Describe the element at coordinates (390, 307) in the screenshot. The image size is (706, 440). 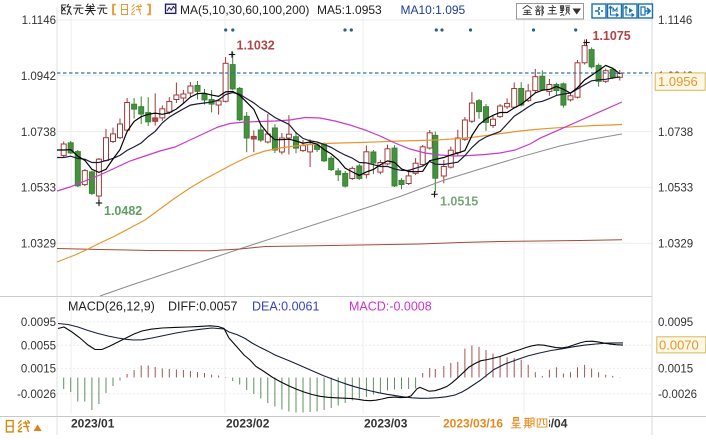
I see `svg-text: MACD:-0.0008` at that location.